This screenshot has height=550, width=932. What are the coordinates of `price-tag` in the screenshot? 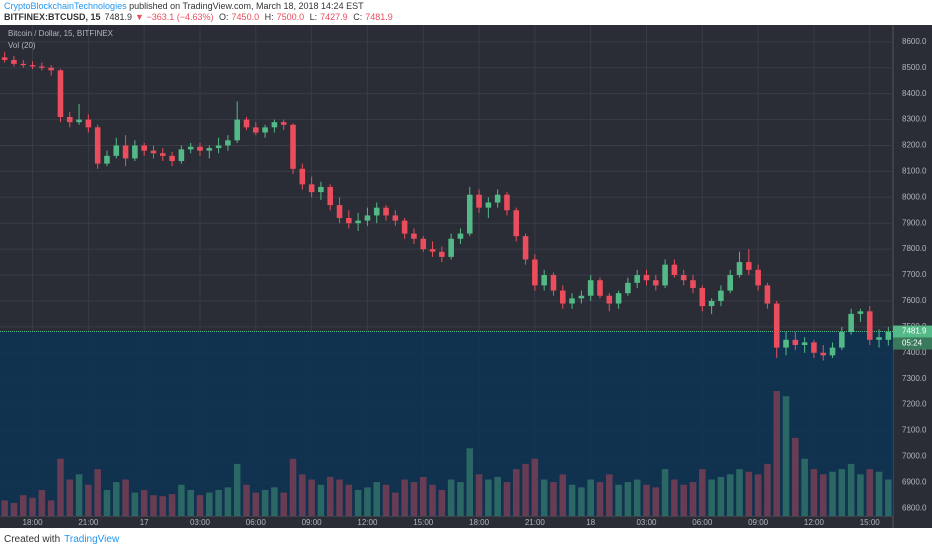 It's located at (912, 331).